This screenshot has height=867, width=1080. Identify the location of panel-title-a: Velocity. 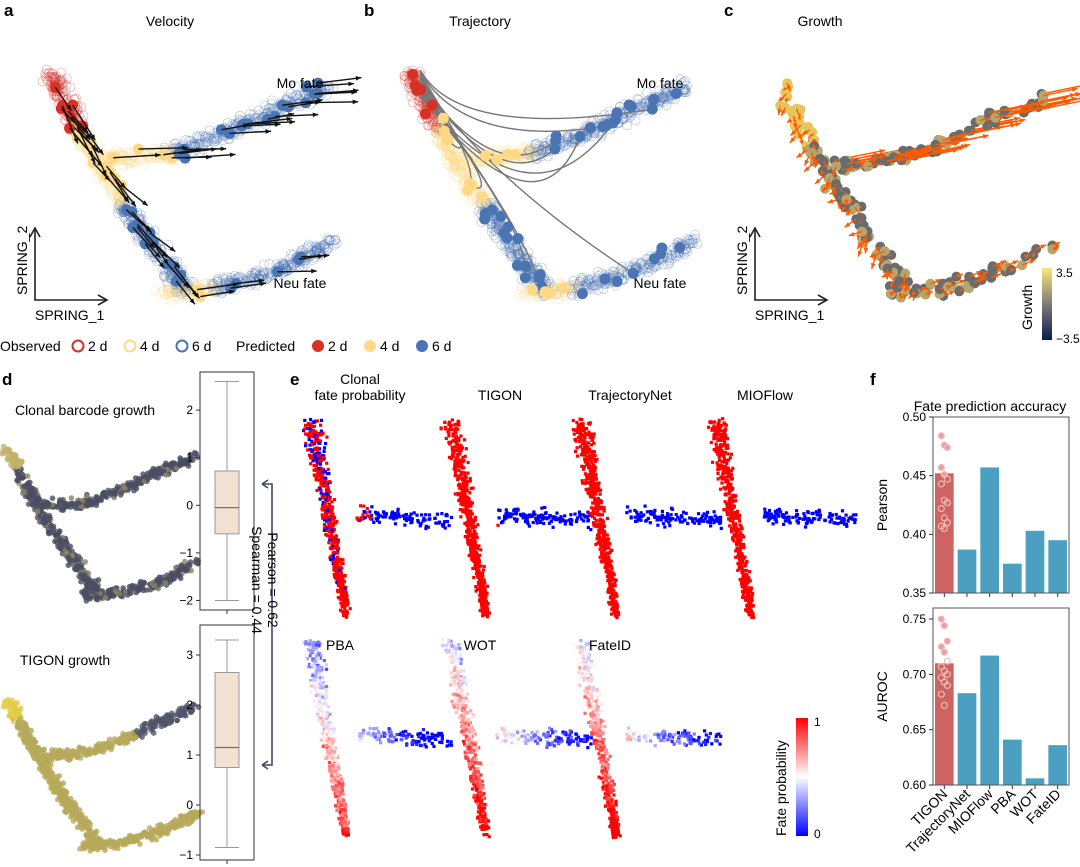
(170, 21).